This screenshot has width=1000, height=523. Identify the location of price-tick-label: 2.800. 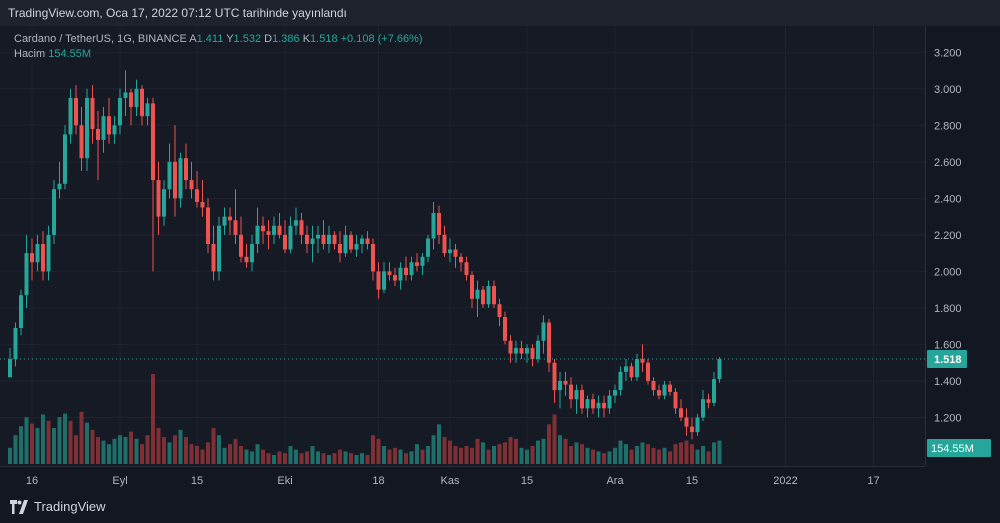
(948, 126).